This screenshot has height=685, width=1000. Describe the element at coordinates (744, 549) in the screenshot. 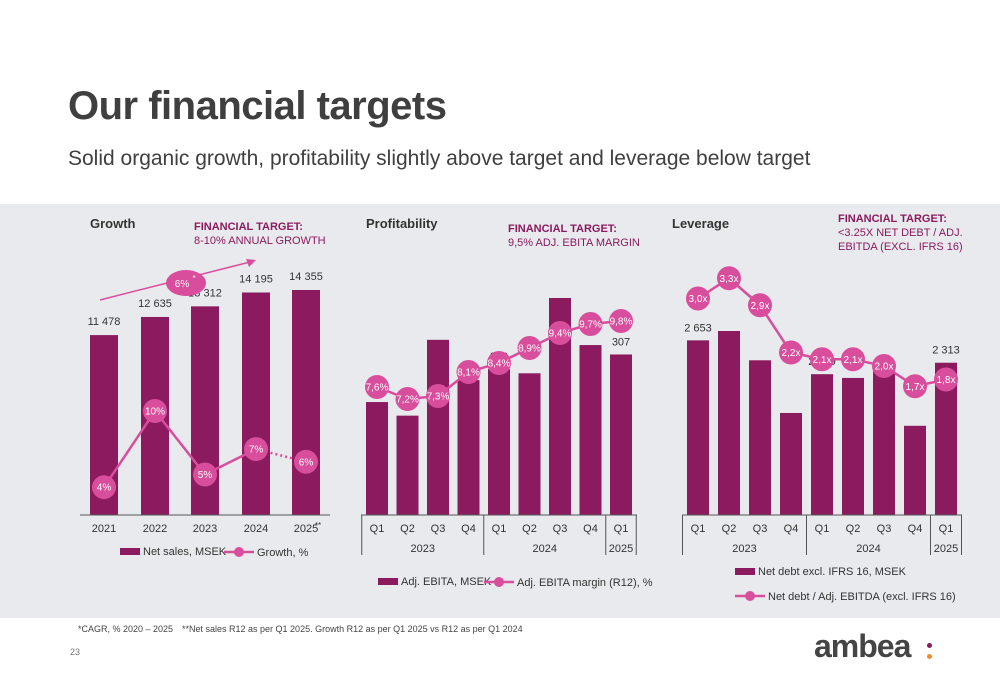

I see `leverage-group-label: 2023` at that location.